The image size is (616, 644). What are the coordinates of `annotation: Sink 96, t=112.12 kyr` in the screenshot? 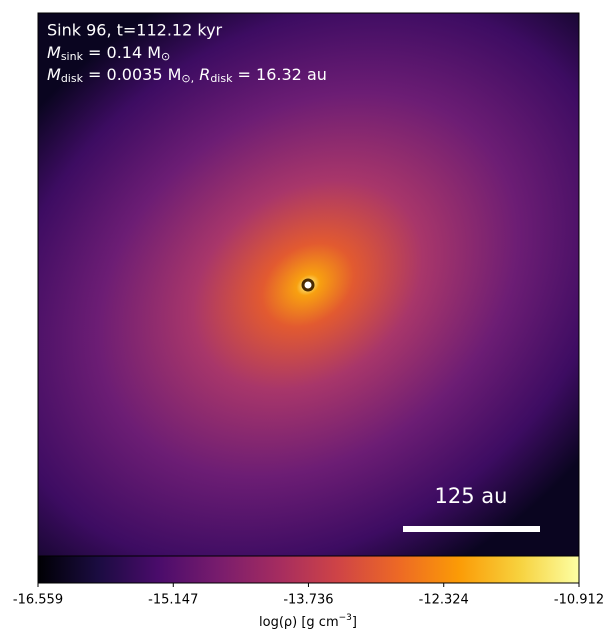 It's located at (135, 30).